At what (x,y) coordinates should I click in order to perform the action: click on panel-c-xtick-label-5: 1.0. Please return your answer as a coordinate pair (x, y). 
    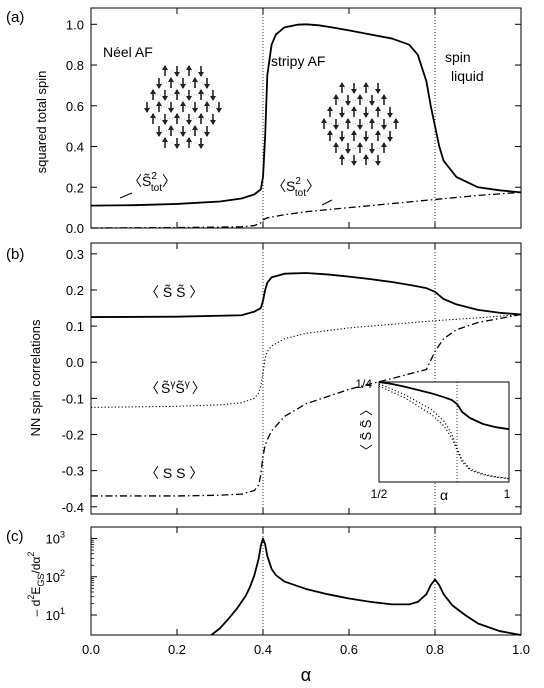
    Looking at the image, I should click on (521, 649).